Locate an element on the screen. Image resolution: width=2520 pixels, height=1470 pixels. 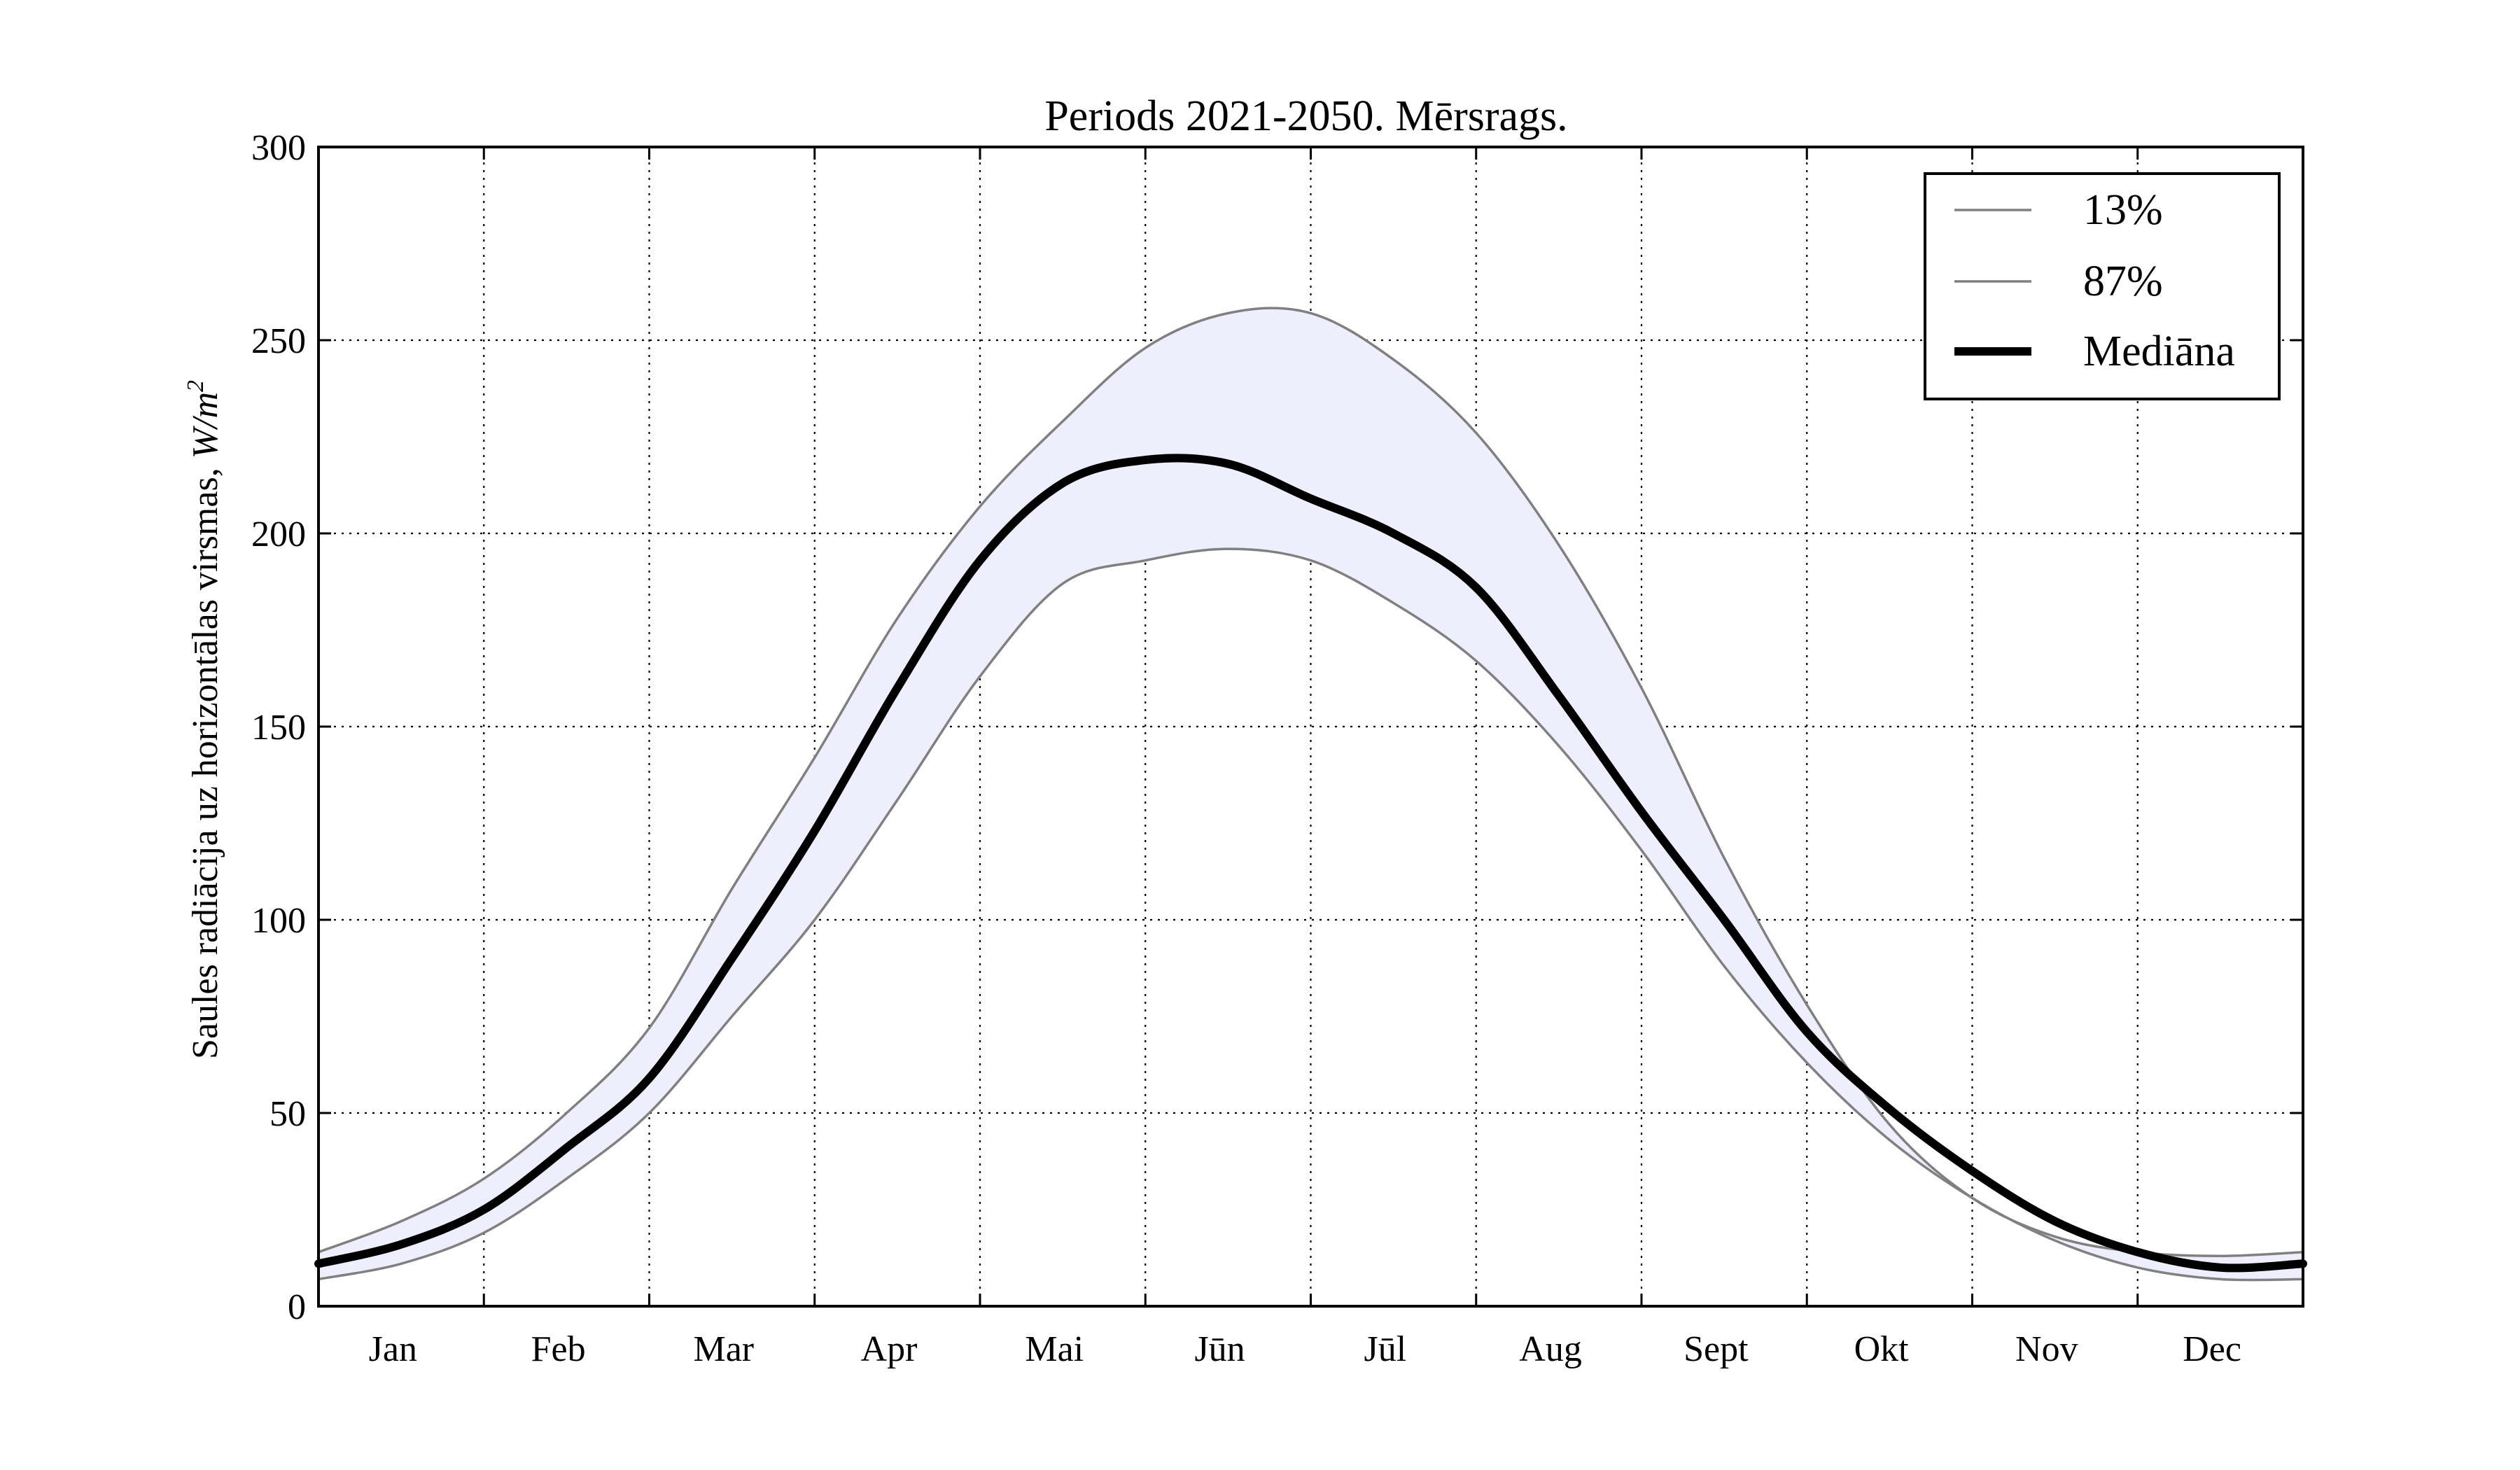
legend-label: Mediāna is located at coordinates (2159, 351).